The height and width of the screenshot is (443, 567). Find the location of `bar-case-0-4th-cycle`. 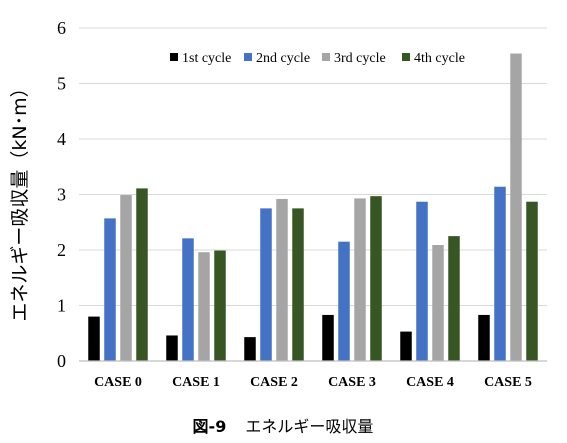

bar-case-0-4th-cycle is located at coordinates (142, 274).